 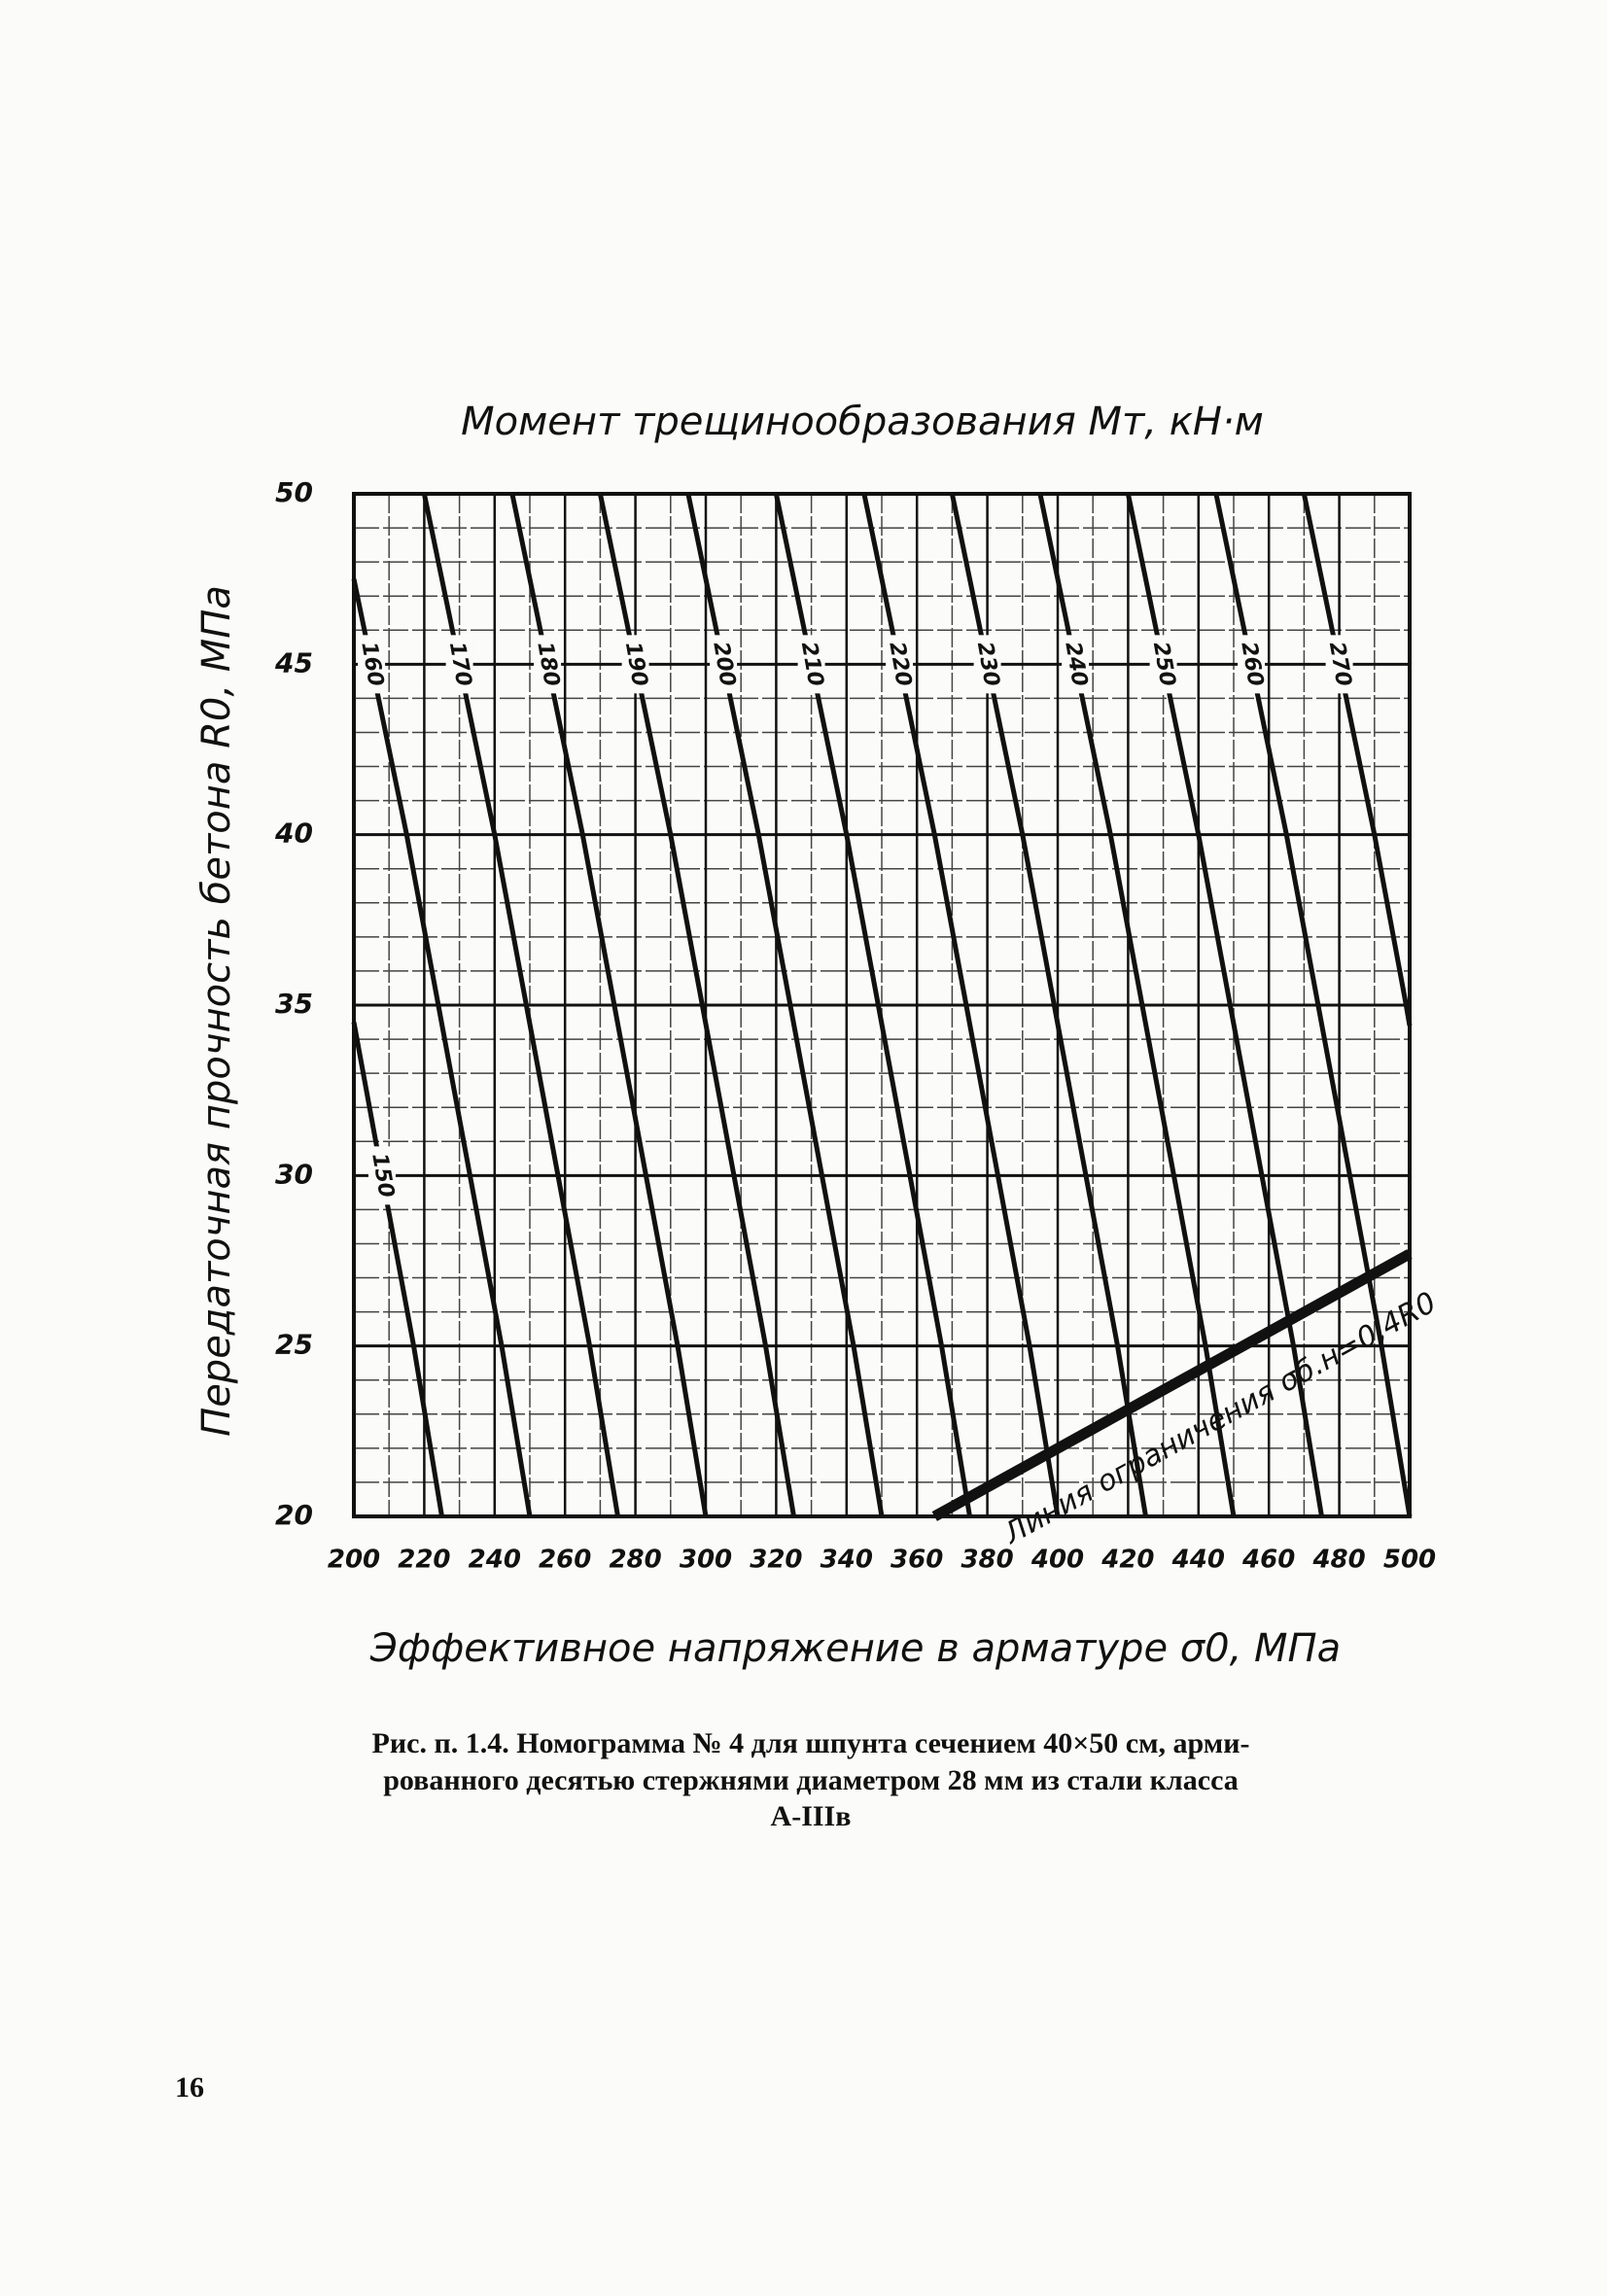 What do you see at coordinates (1268, 1560) in the screenshot?
I see `x-tick-label: 460` at bounding box center [1268, 1560].